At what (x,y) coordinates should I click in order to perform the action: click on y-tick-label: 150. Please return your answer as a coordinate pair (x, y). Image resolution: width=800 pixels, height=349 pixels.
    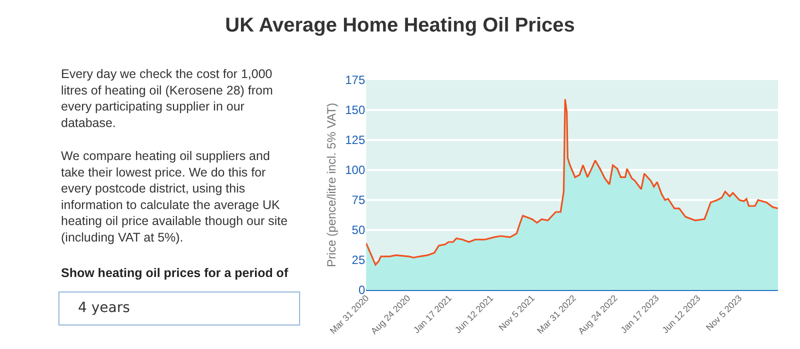
    Looking at the image, I should click on (355, 110).